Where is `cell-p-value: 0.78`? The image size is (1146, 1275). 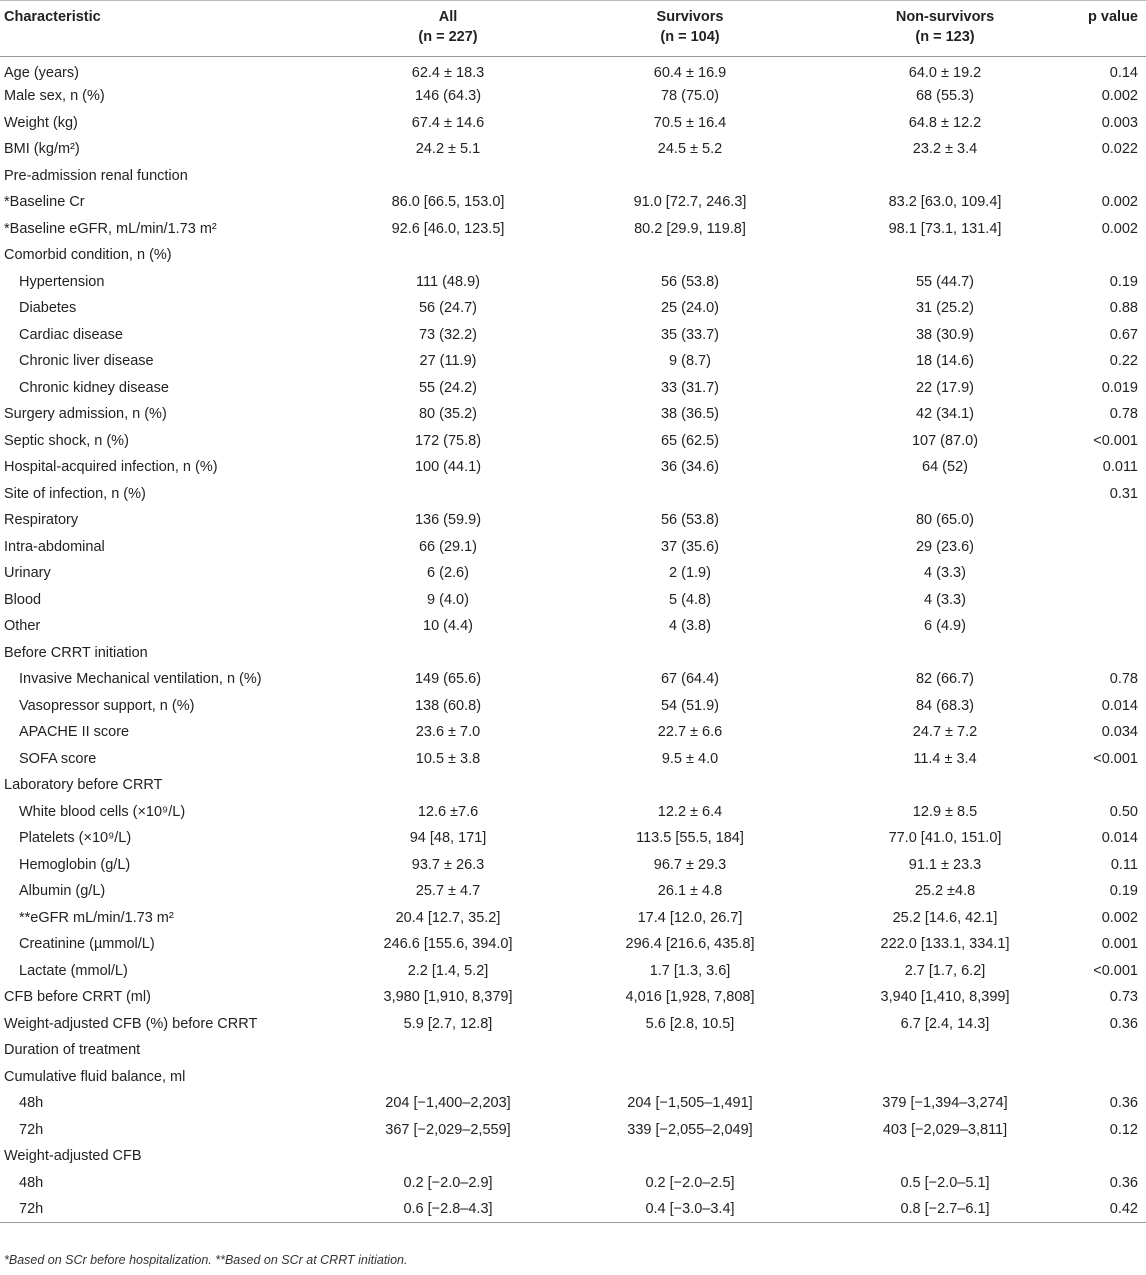 cell-p-value: 0.78 is located at coordinates (1123, 679).